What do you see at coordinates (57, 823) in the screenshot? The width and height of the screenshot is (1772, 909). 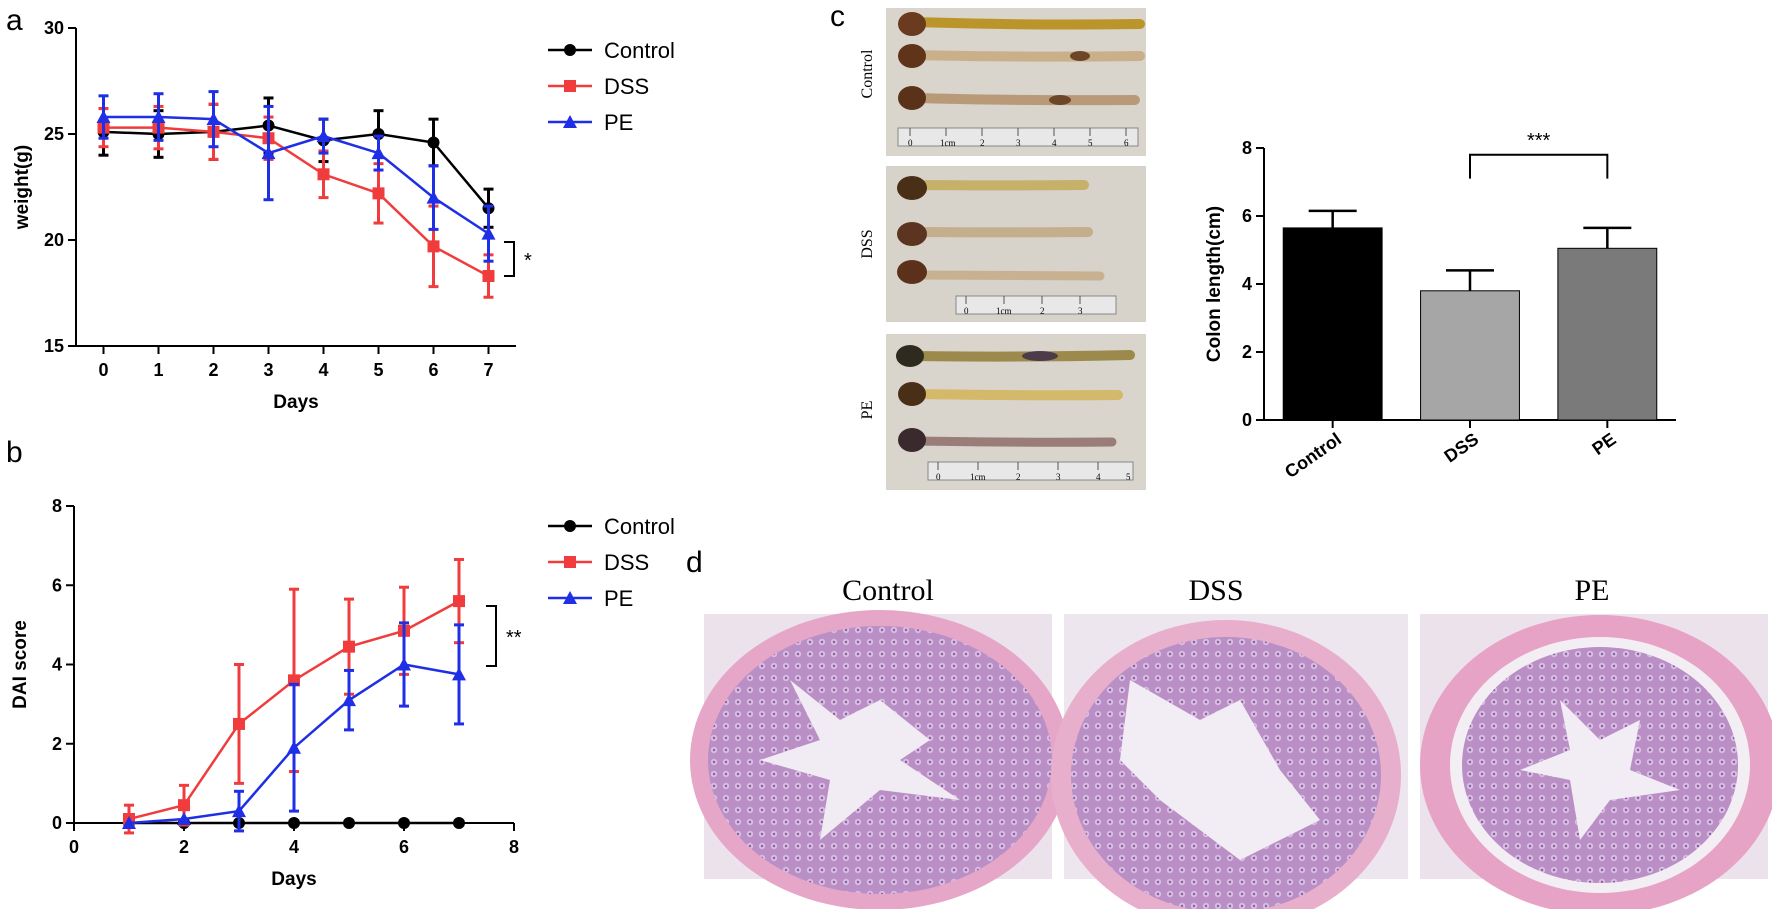 I see `y-tick-label: 0` at bounding box center [57, 823].